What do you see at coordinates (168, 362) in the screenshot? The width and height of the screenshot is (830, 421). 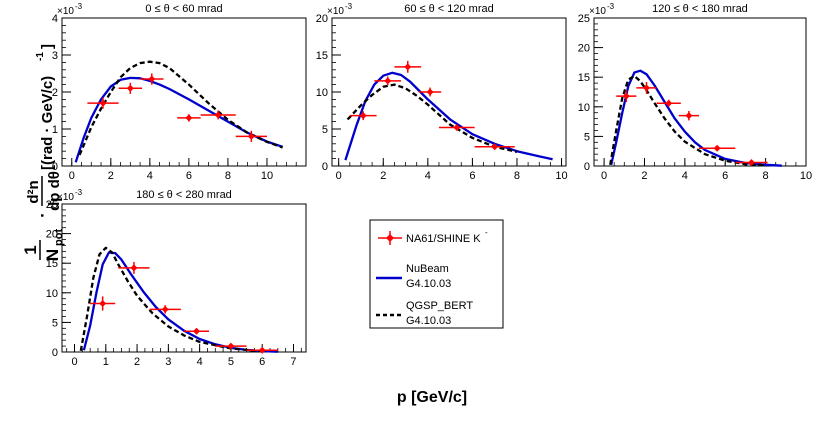 I see `x-tick-label: 3` at bounding box center [168, 362].